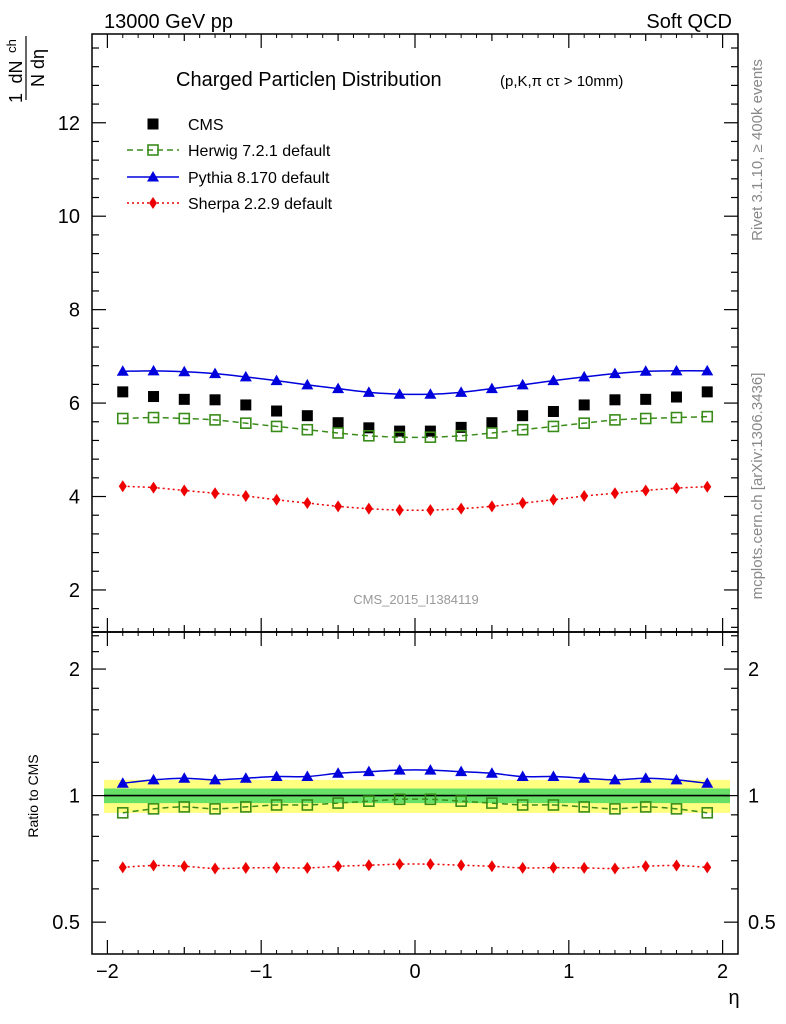  What do you see at coordinates (414, 972) in the screenshot?
I see `x-tick-label: 0` at bounding box center [414, 972].